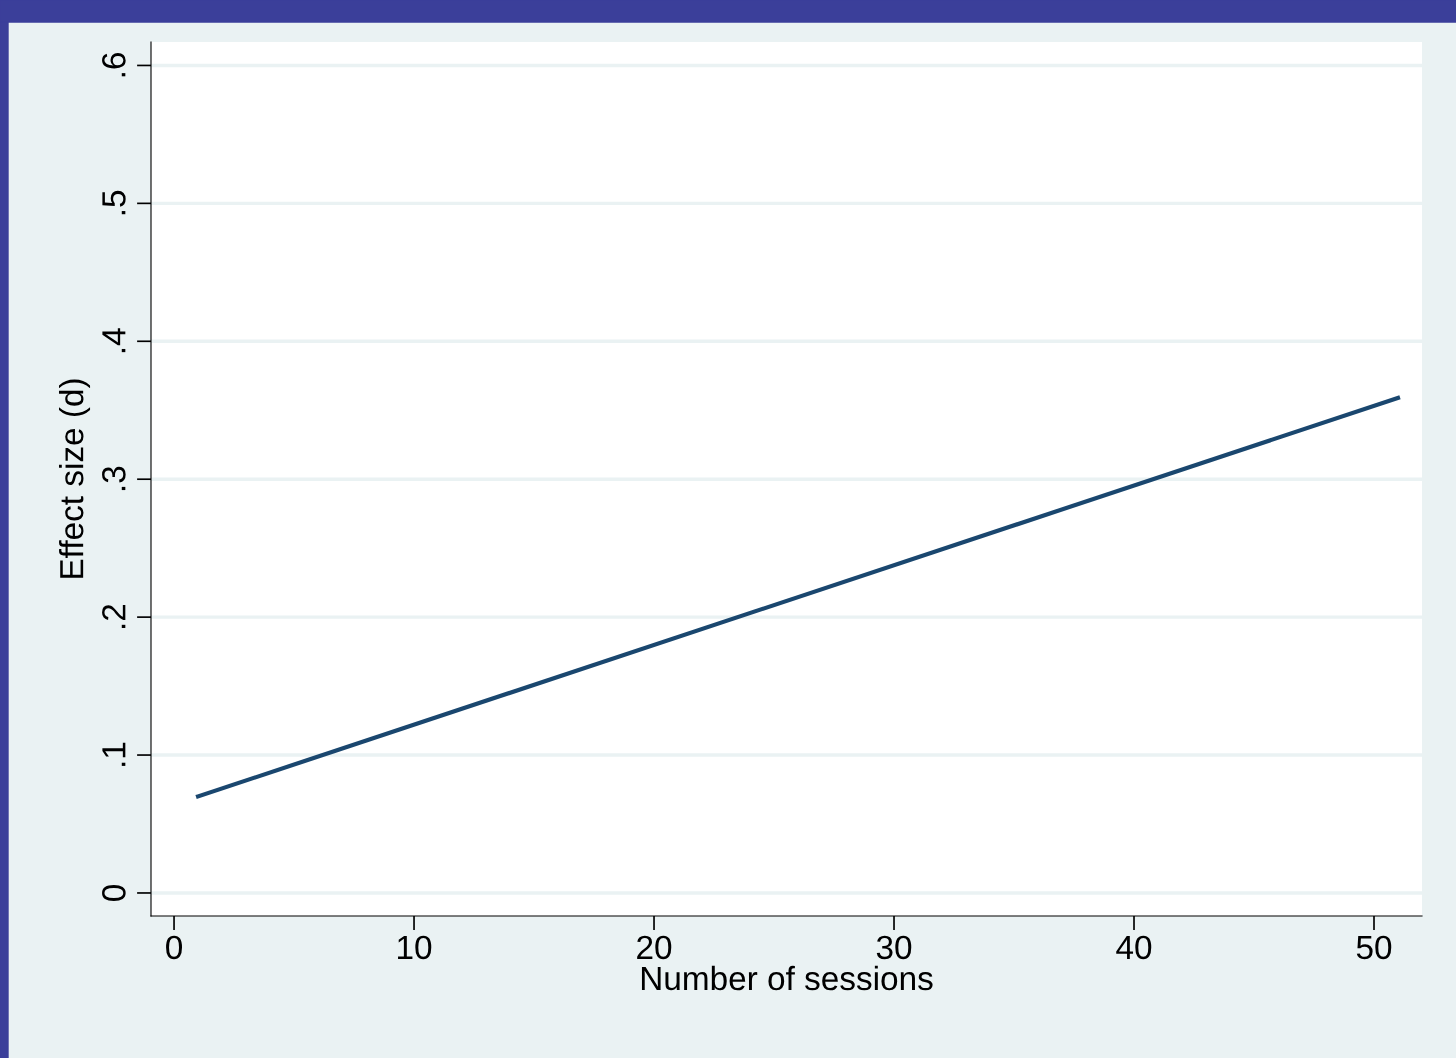 The height and width of the screenshot is (1058, 1456). I want to click on x-tick-label: 50, so click(1374, 947).